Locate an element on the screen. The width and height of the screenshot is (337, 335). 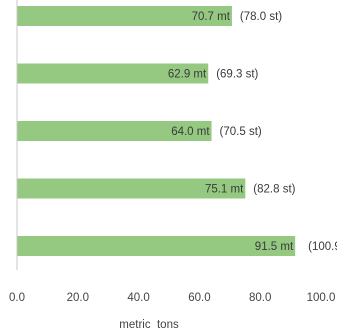
bar-value-label-1: 62.9 mt is located at coordinates (187, 75).